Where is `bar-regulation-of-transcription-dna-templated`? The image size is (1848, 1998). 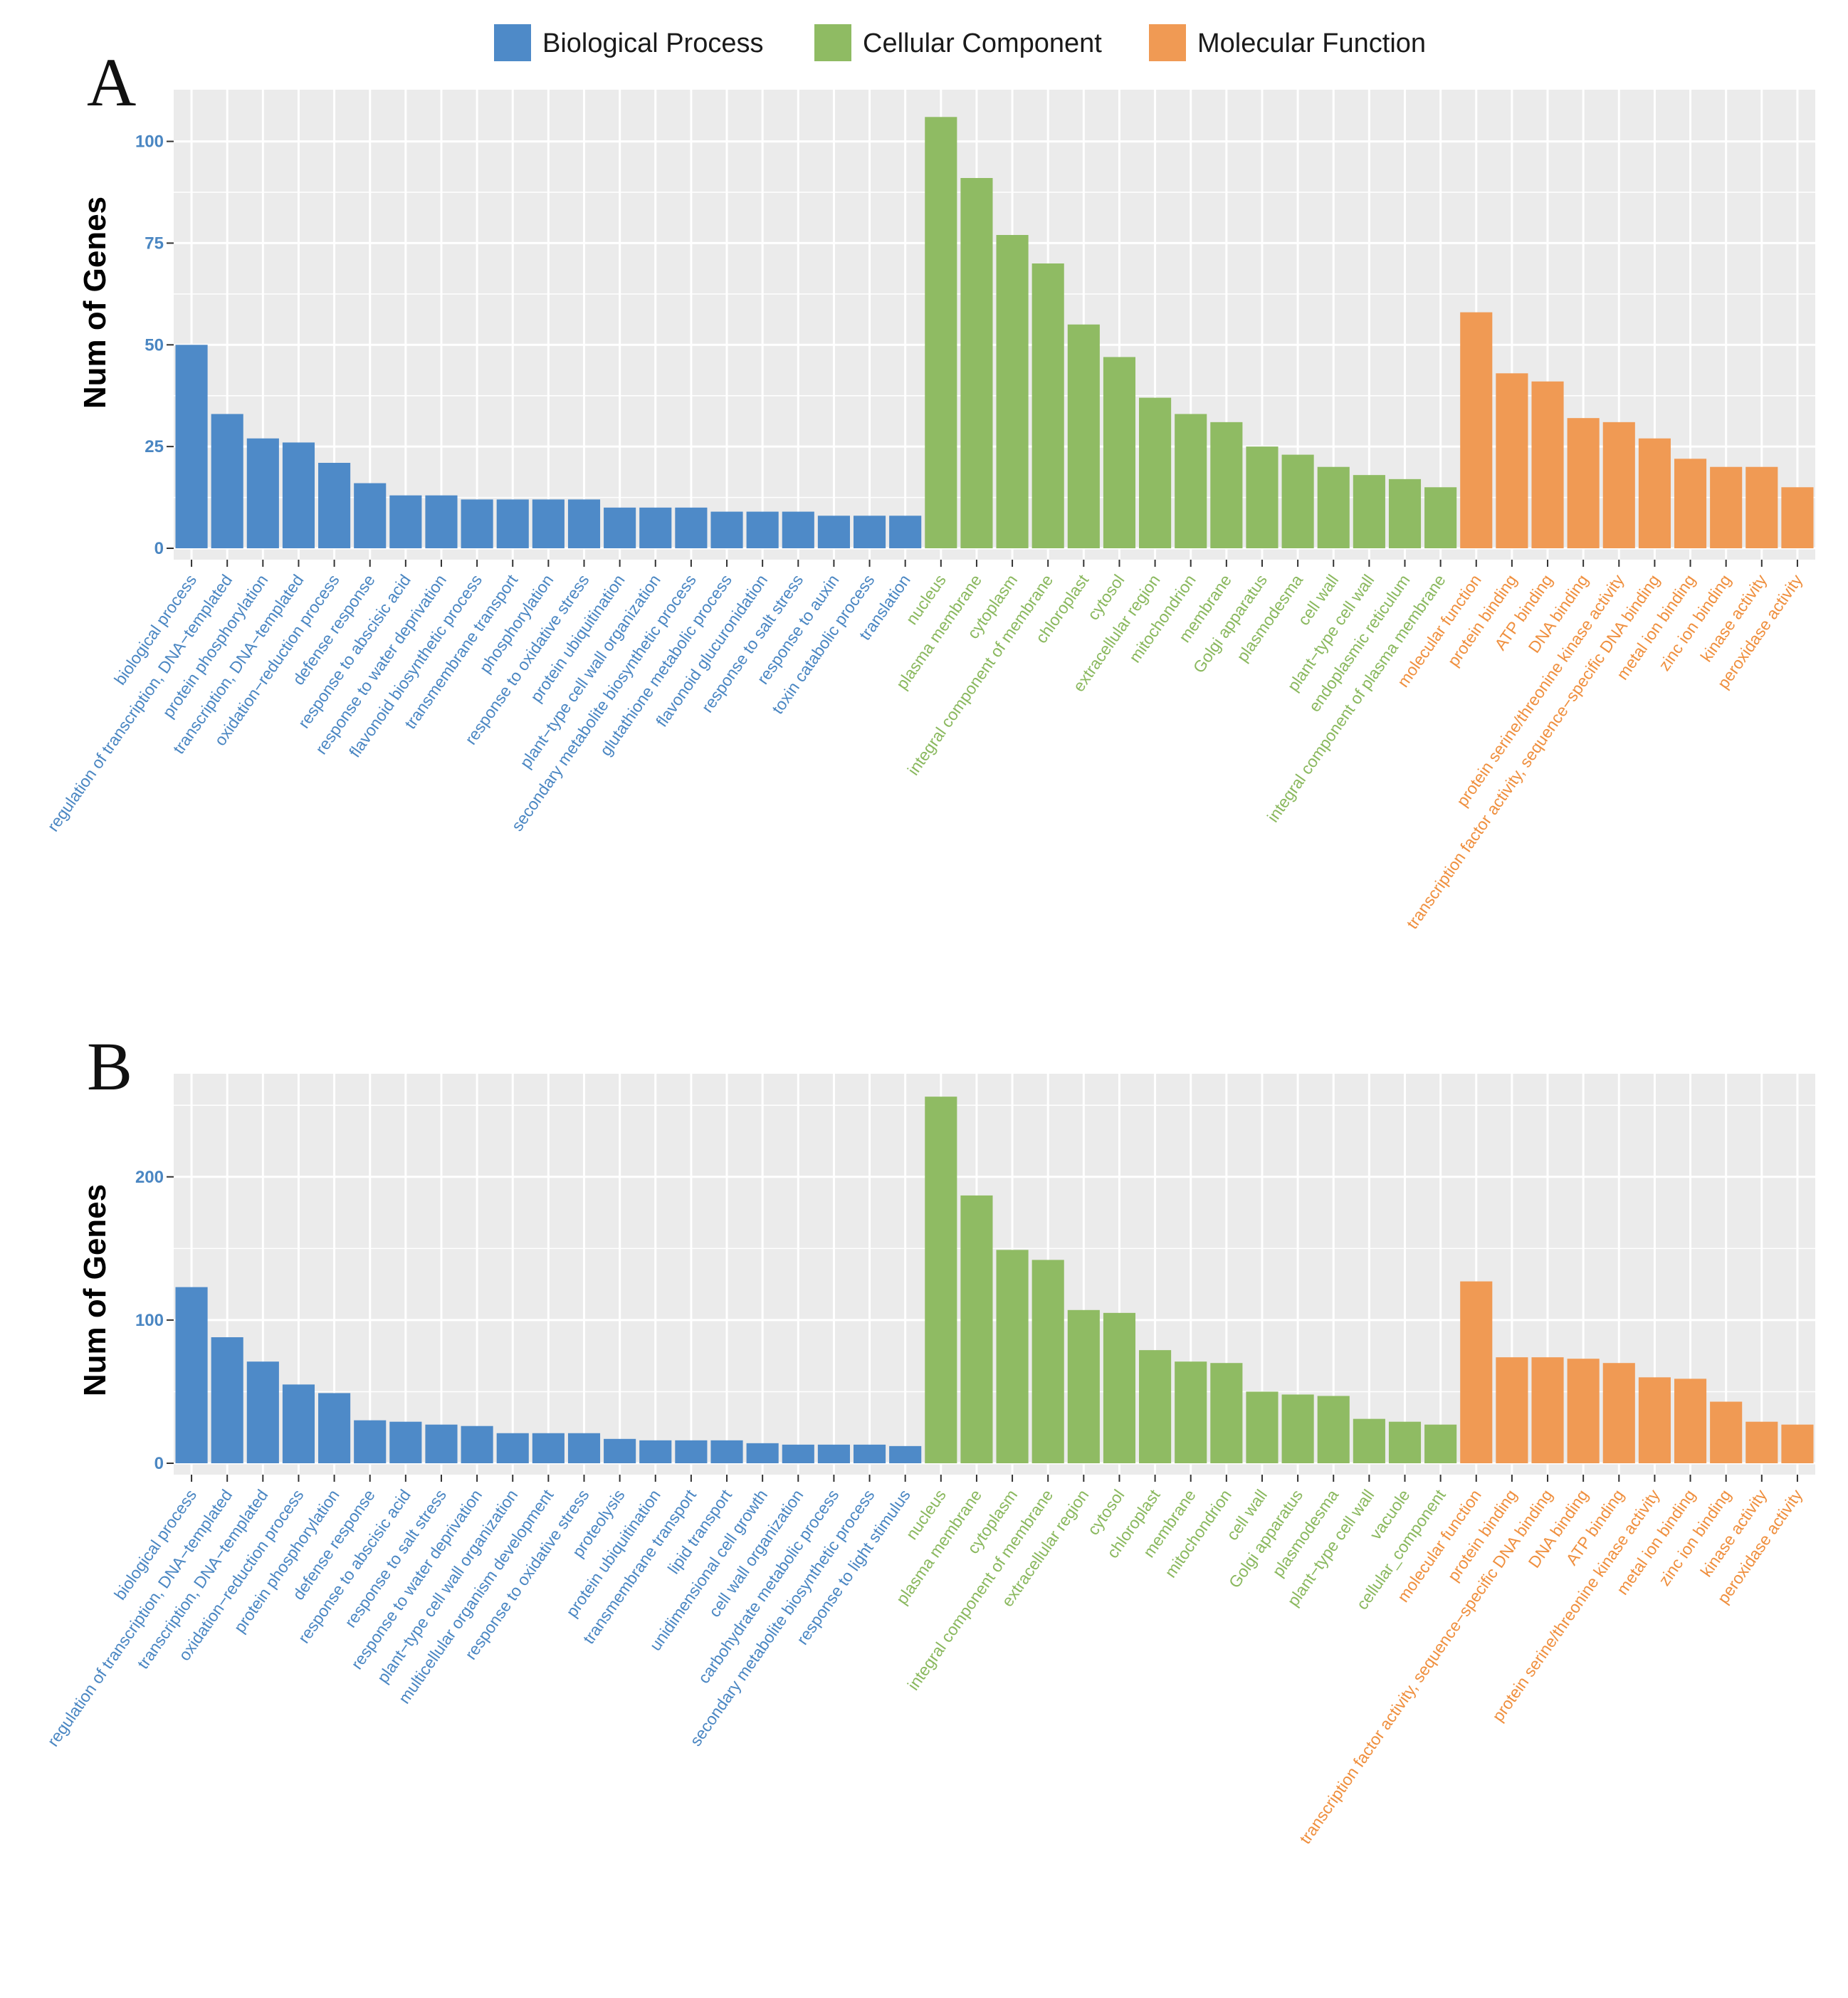 bar-regulation-of-transcription-dna-templated is located at coordinates (227, 1400).